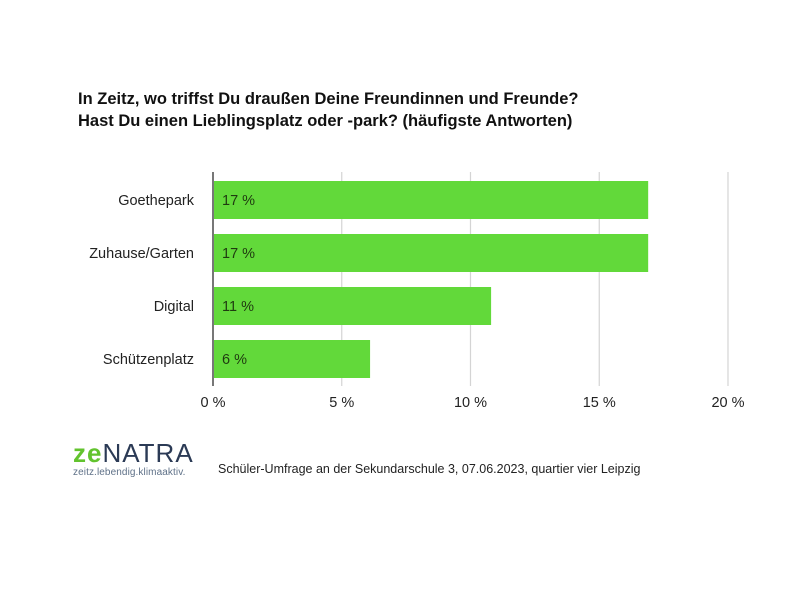 This screenshot has height=600, width=800. I want to click on x-tick-label: 20 %, so click(727, 403).